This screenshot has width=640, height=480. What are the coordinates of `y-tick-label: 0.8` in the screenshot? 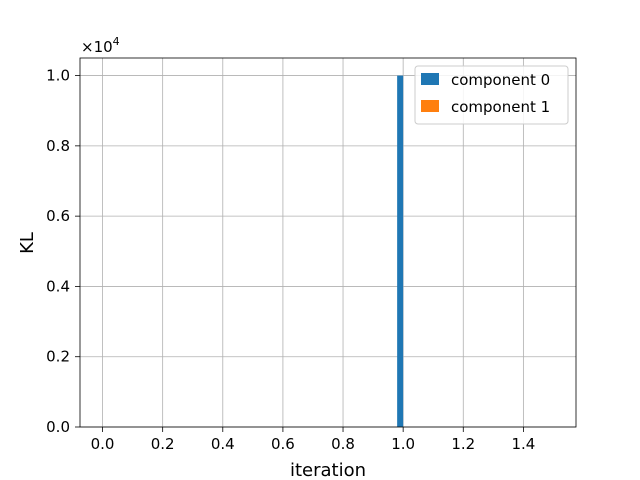 It's located at (58, 146).